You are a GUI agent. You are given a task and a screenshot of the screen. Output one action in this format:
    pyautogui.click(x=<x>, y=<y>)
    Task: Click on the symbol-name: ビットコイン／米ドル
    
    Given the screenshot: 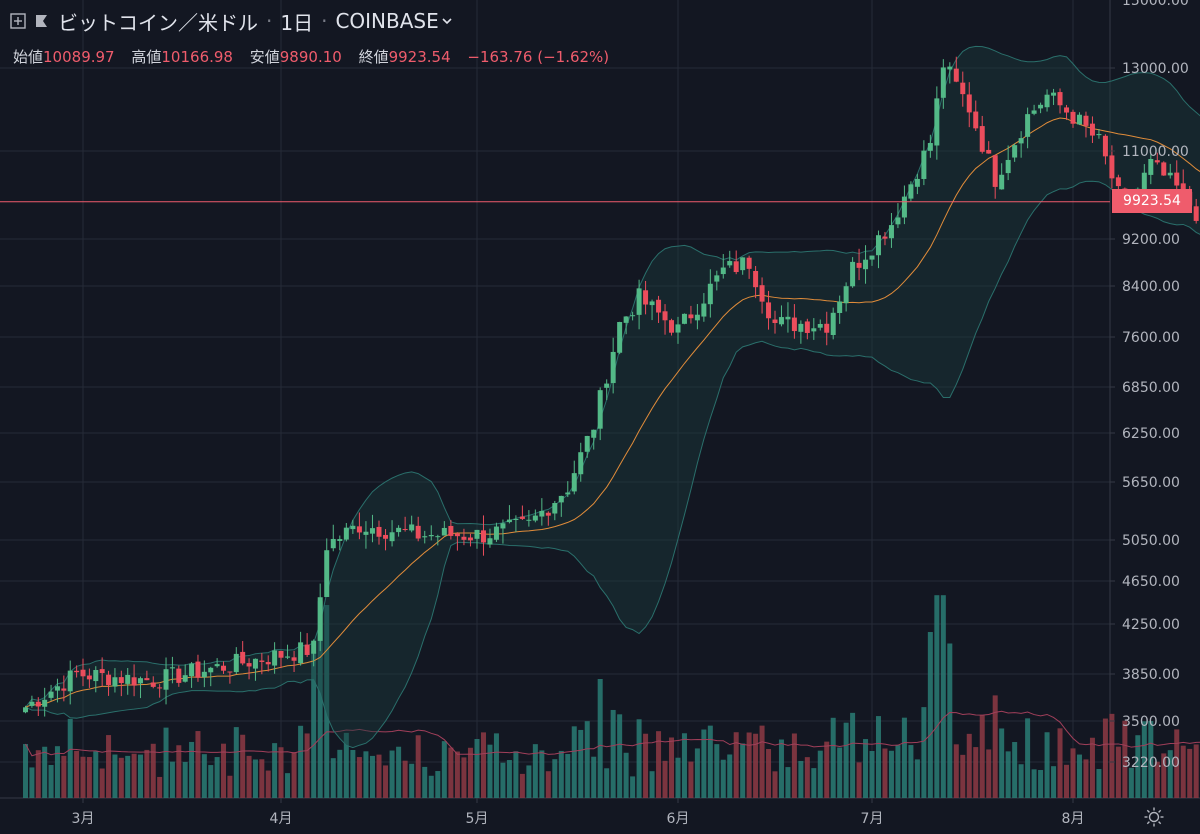 What is the action you would take?
    pyautogui.click(x=158, y=22)
    